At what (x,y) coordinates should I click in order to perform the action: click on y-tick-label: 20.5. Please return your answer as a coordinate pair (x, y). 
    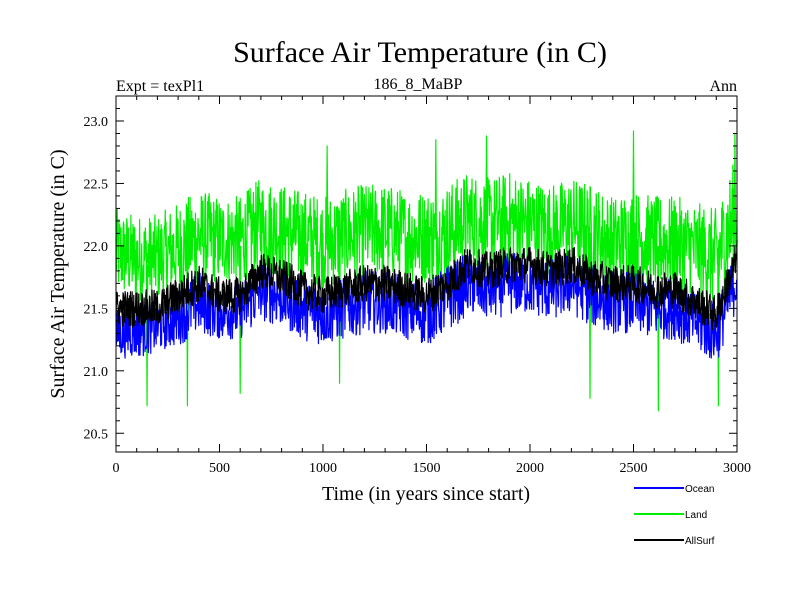
    Looking at the image, I should click on (96, 434).